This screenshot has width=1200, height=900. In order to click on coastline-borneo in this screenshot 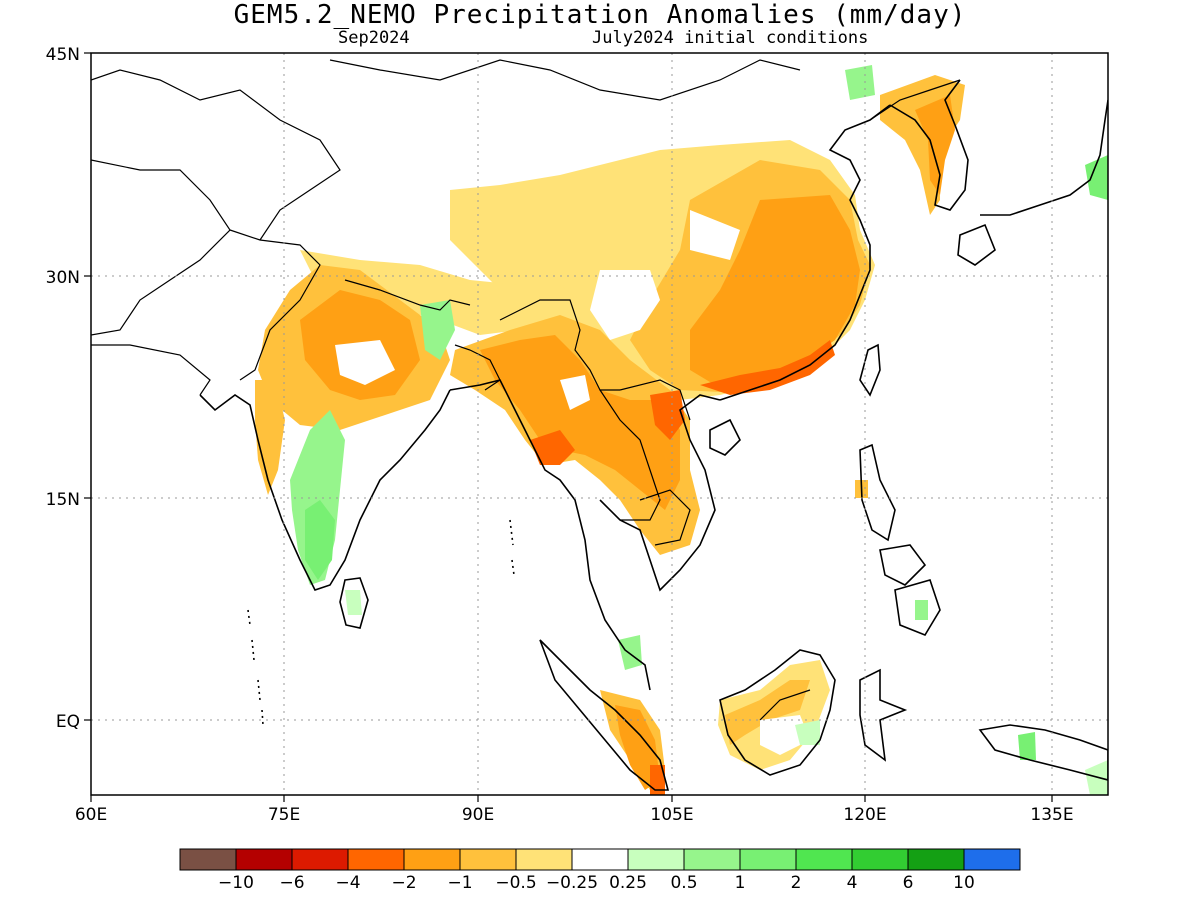, I will do `click(777, 712)`.